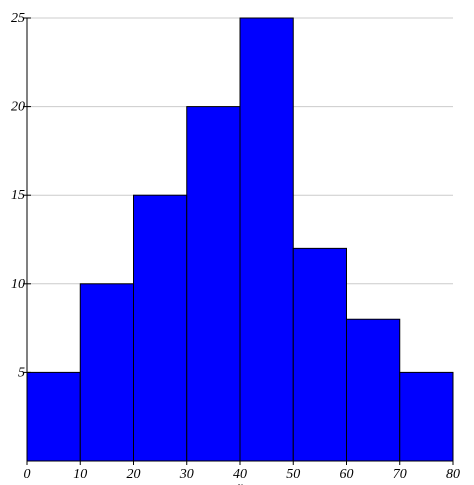 The image size is (474, 485). Describe the element at coordinates (134, 474) in the screenshot. I see `x-tick-label-20: 20` at that location.